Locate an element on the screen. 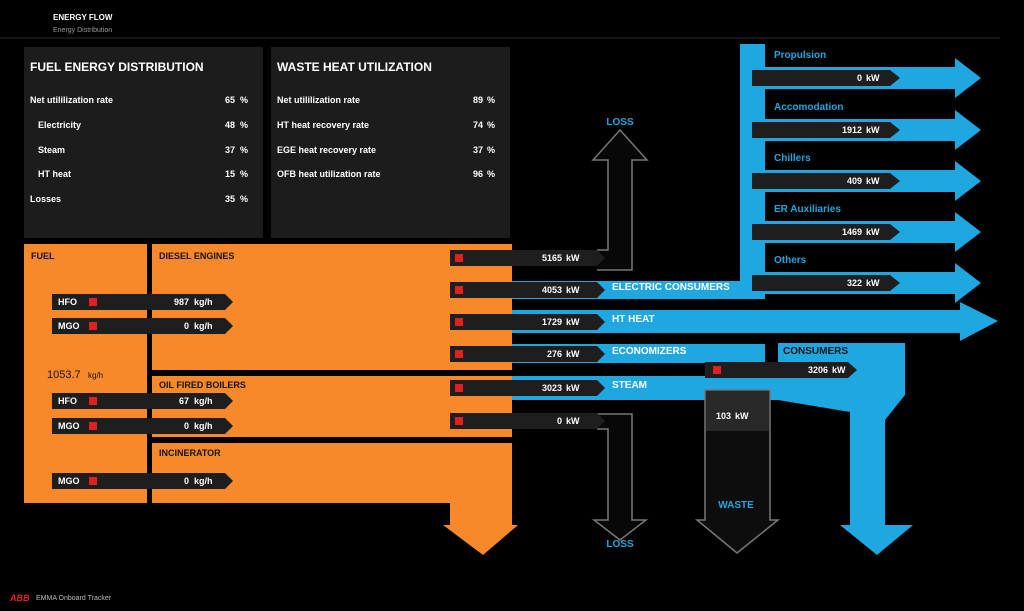  consumers-flow is located at coordinates (845, 449).